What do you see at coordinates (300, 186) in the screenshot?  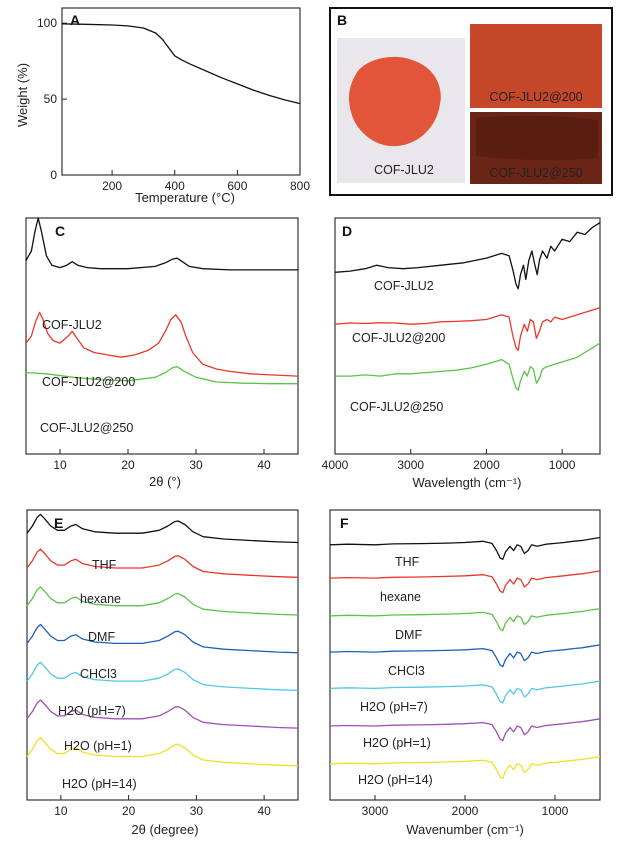 I see `x-tick-label: 800` at bounding box center [300, 186].